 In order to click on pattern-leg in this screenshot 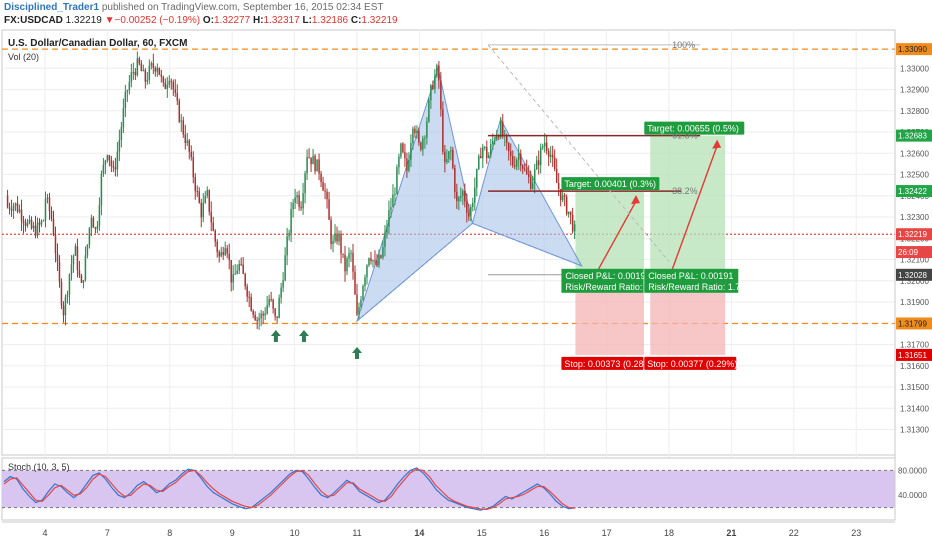, I will do `click(414, 272)`.